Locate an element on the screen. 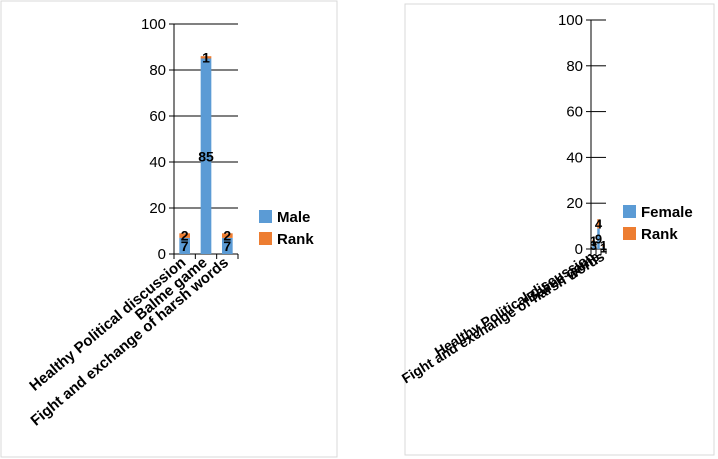  data-label-male: 85 is located at coordinates (206, 156).